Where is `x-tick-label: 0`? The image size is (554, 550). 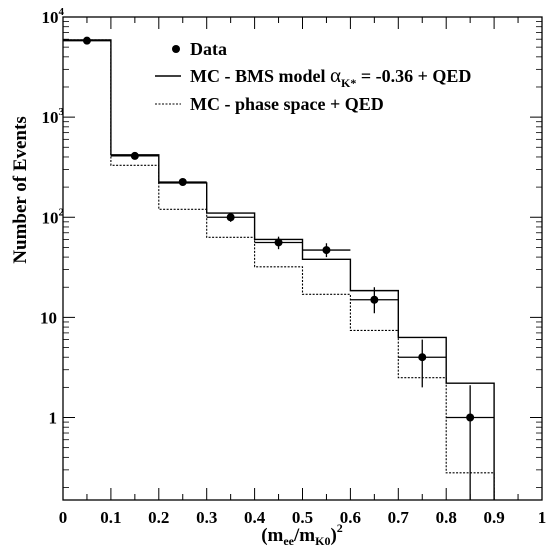 x-tick-label: 0 is located at coordinates (63, 517).